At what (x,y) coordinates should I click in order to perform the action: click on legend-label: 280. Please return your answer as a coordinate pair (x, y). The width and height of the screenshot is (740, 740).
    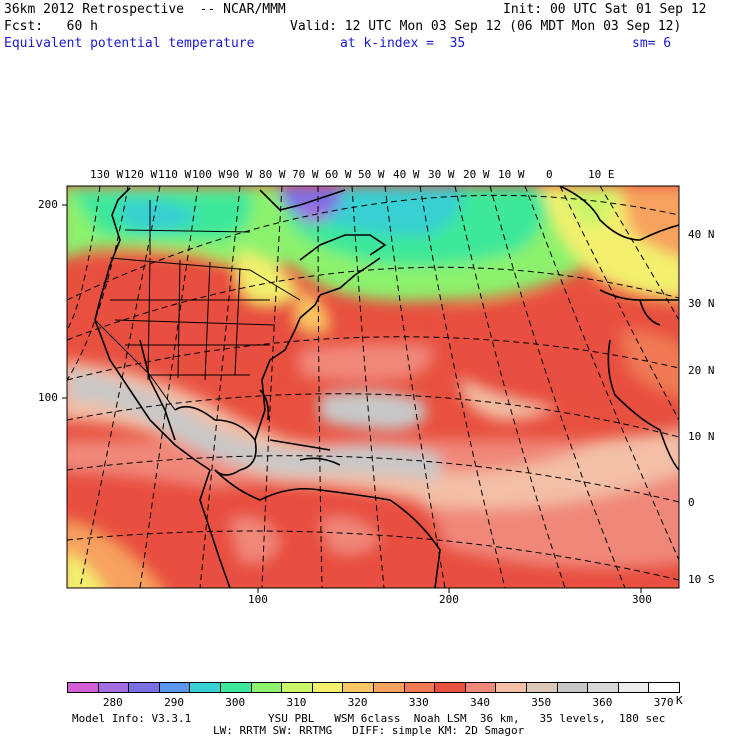
    Looking at the image, I should click on (112, 702).